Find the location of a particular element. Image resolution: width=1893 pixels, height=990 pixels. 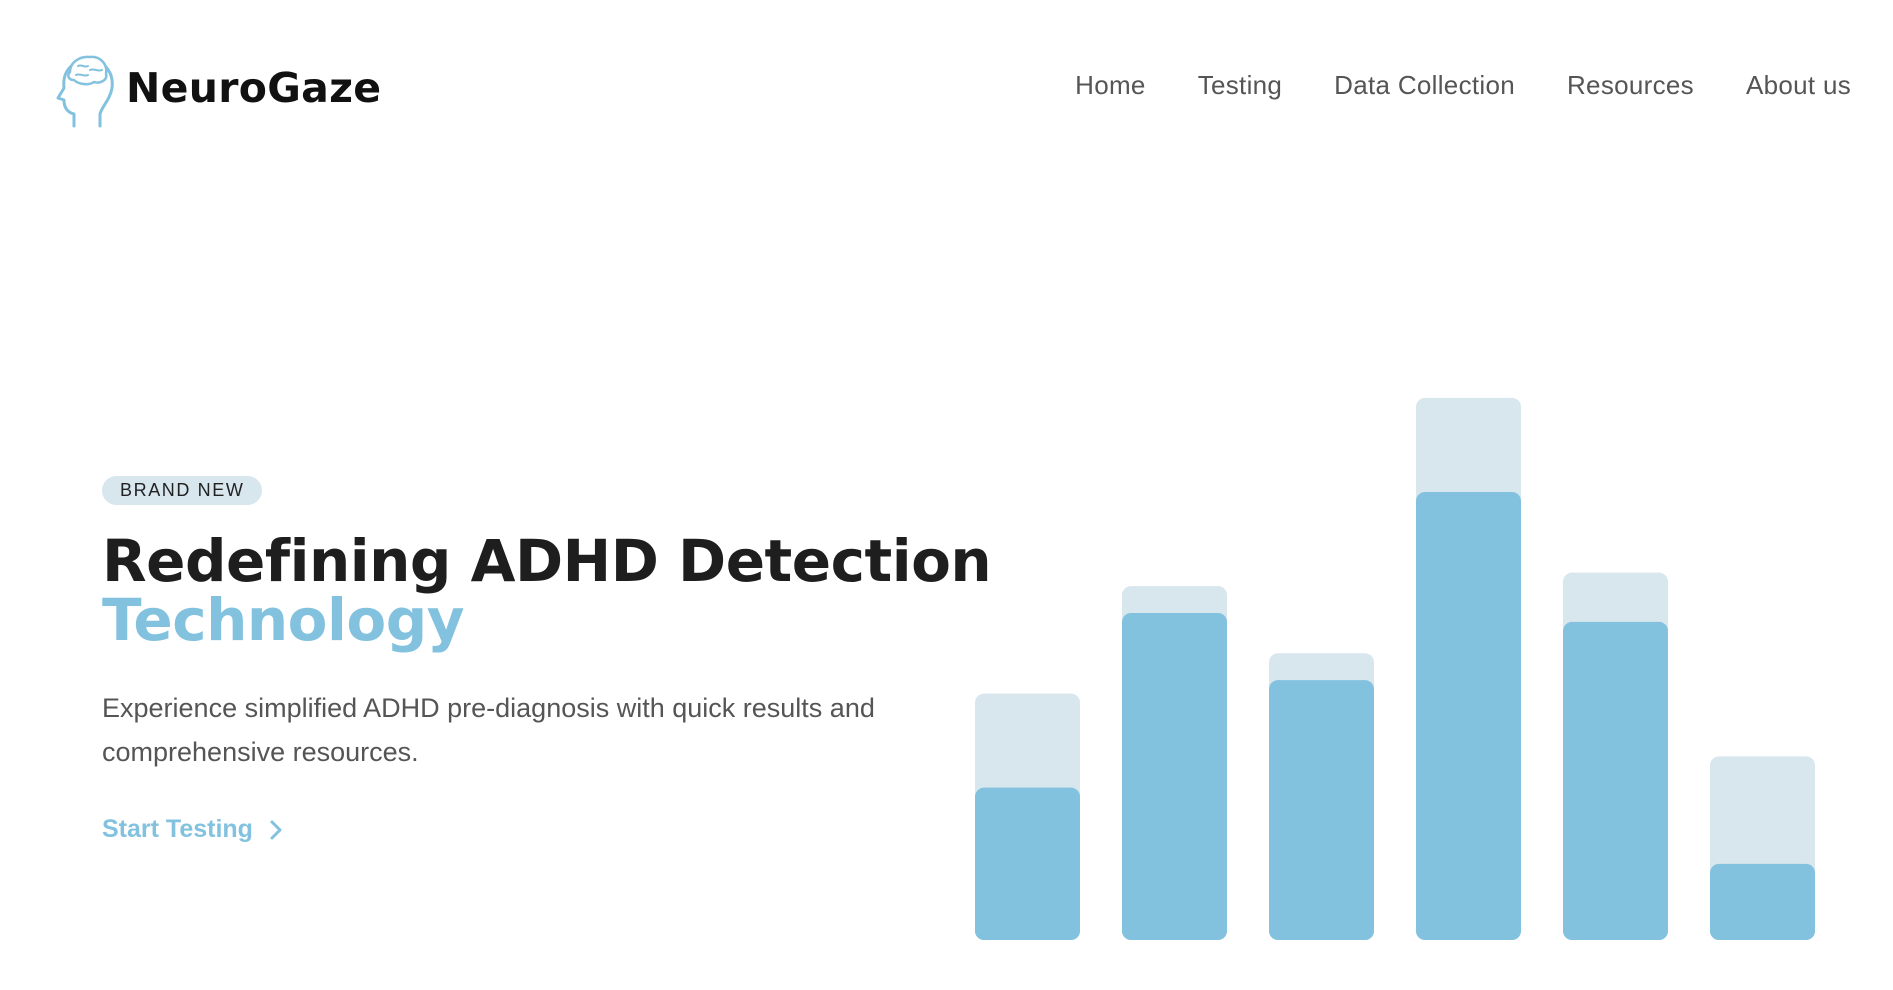

start-testing-link: Start Testing is located at coordinates (193, 829).